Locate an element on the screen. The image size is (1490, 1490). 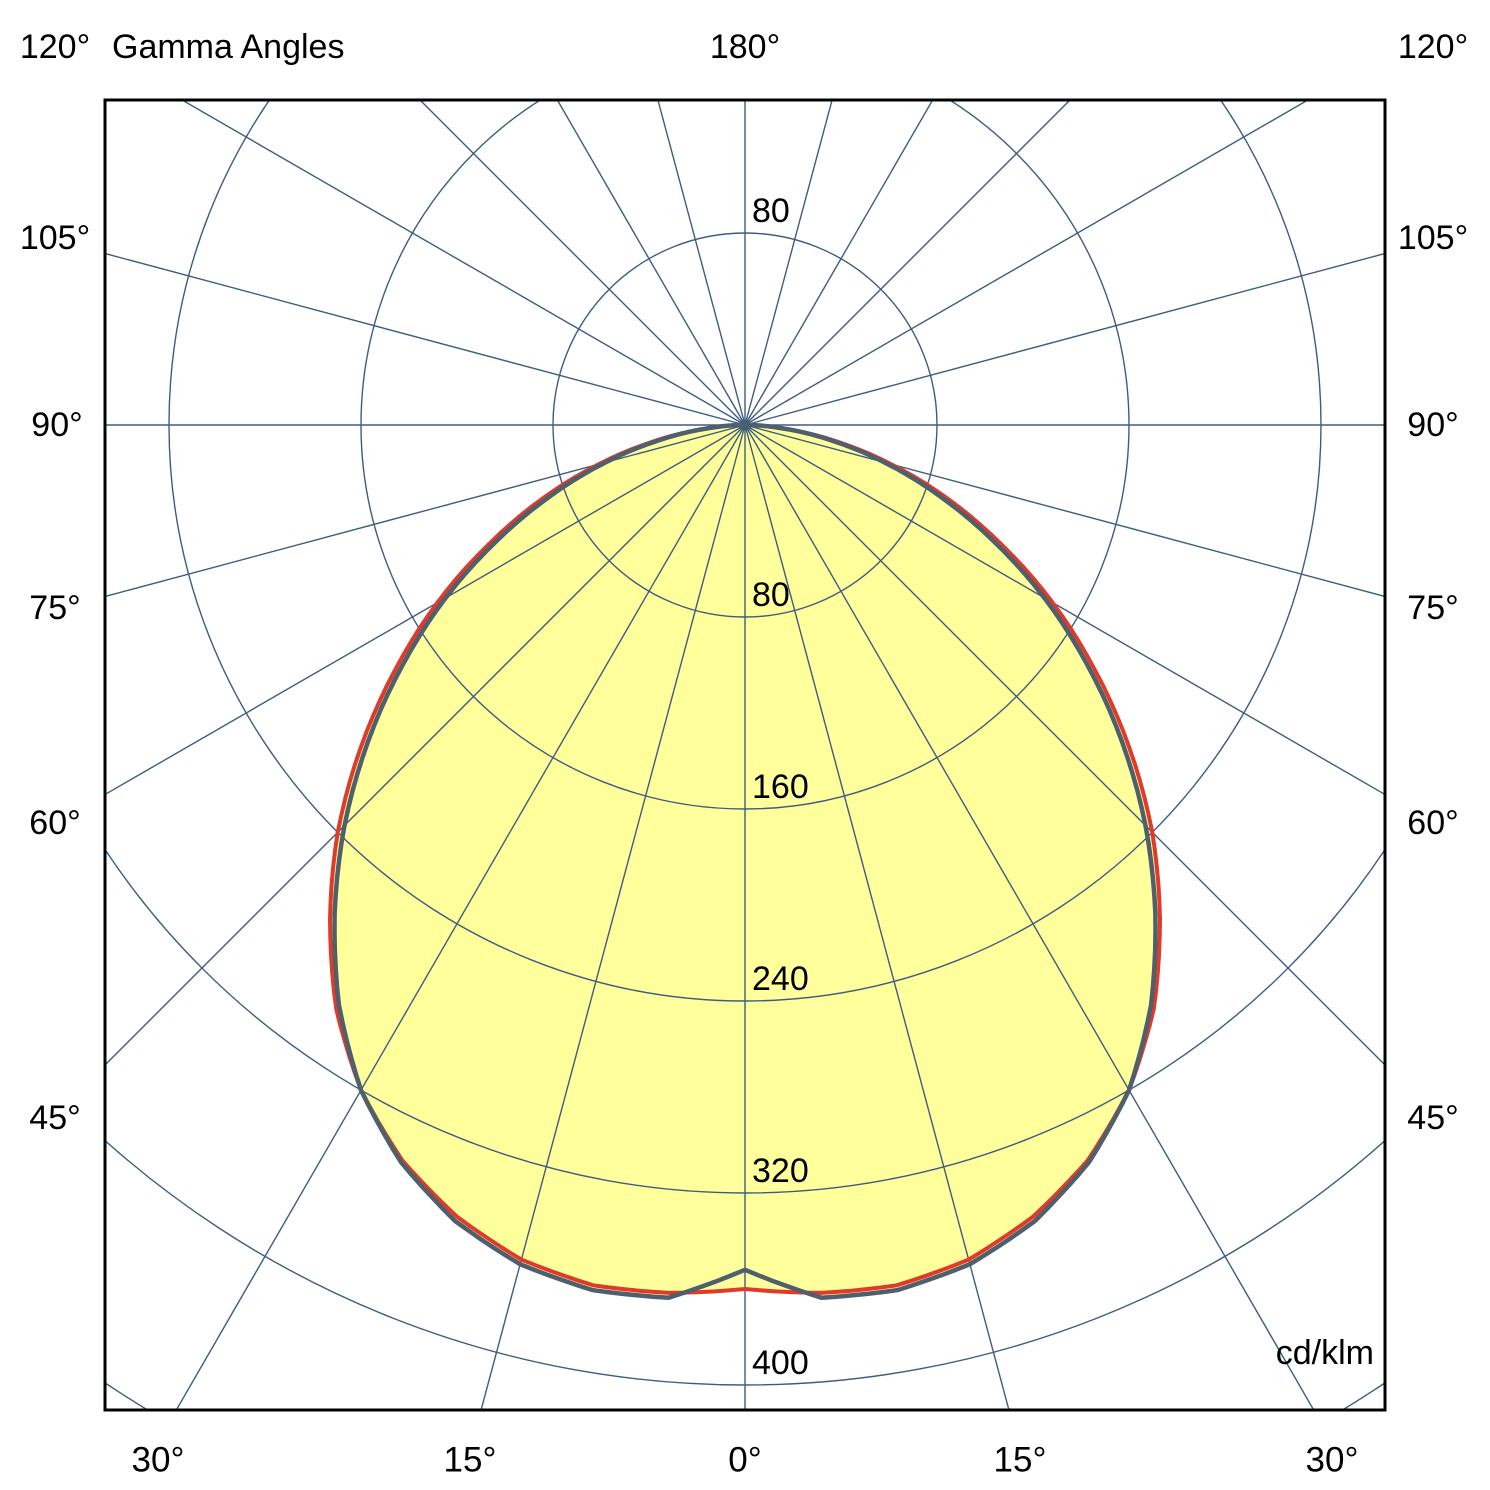
angle-label-60-right: 60° is located at coordinates (1433, 823).